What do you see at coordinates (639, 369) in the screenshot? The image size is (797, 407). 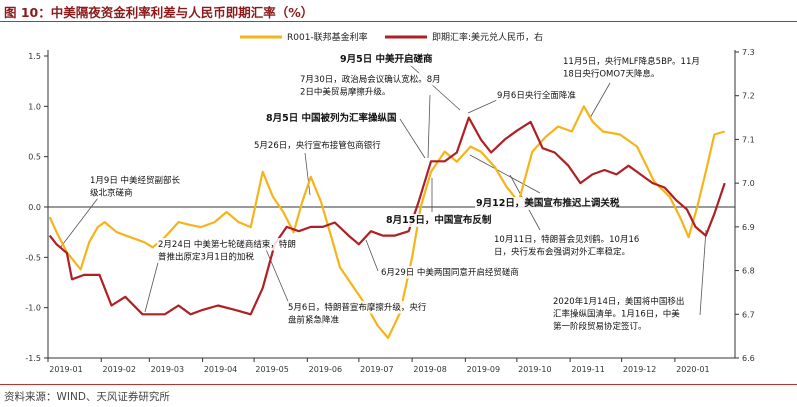 I see `x-tick-label: 2019-12` at bounding box center [639, 369].